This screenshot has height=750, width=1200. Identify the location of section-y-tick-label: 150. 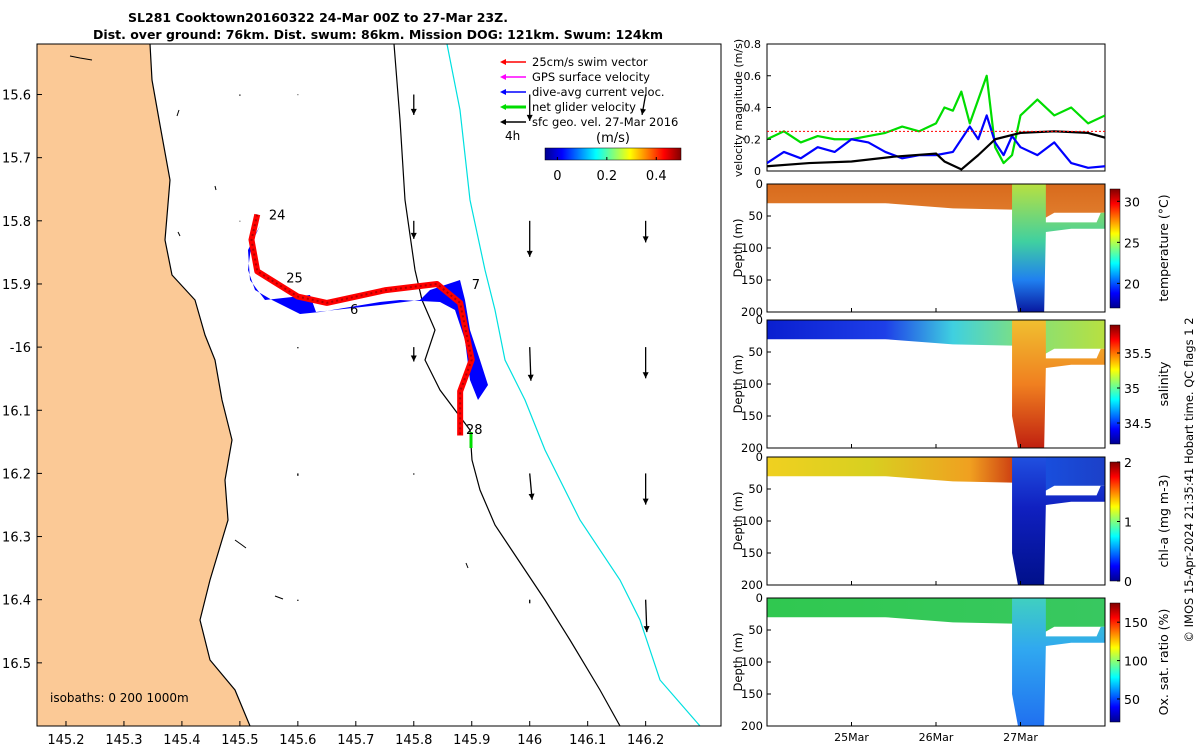
(752, 416).